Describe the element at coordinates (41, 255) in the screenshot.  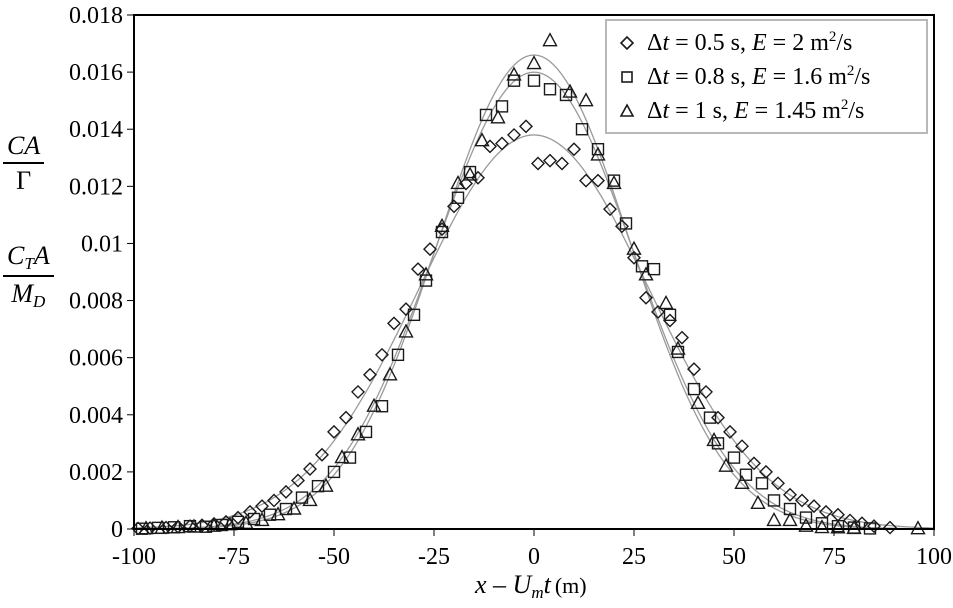
I see `y-label-a: A` at that location.